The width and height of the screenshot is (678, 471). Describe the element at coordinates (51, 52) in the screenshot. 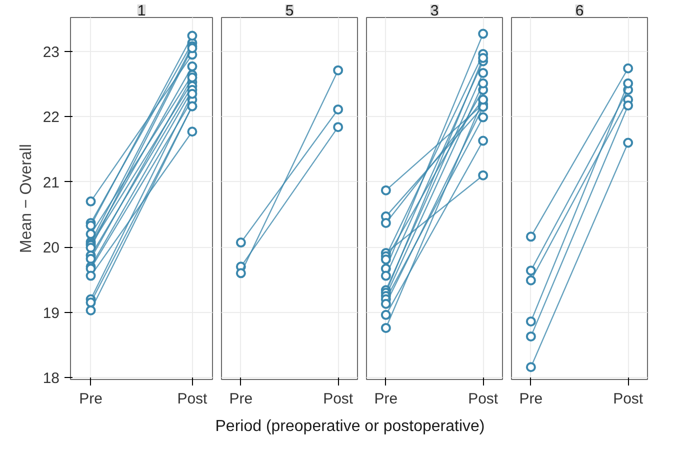

I see `y-tick-label: 23` at that location.